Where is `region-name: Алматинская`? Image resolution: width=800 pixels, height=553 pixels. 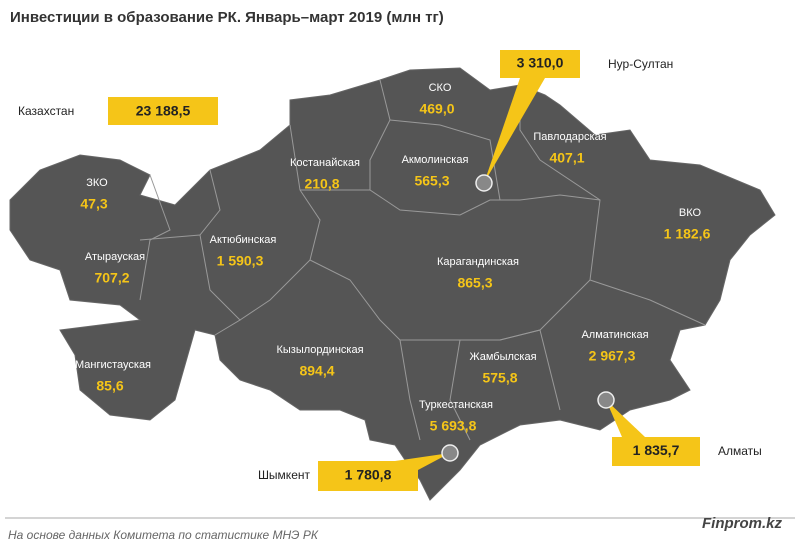 region-name: Алматинская is located at coordinates (614, 335).